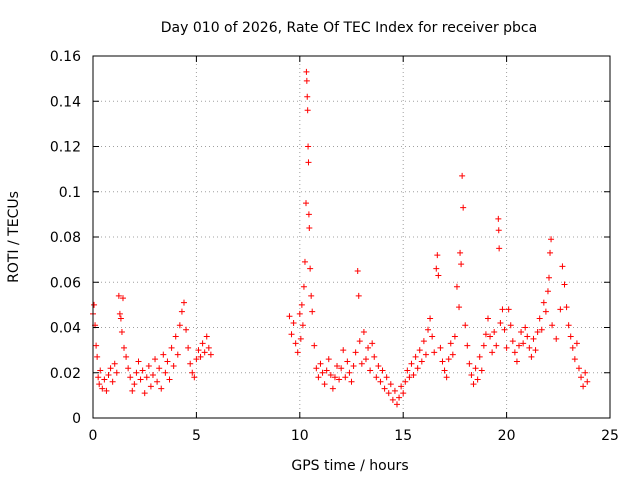  What do you see at coordinates (65, 102) in the screenshot?
I see `y-tick-label: 0.14` at bounding box center [65, 102].